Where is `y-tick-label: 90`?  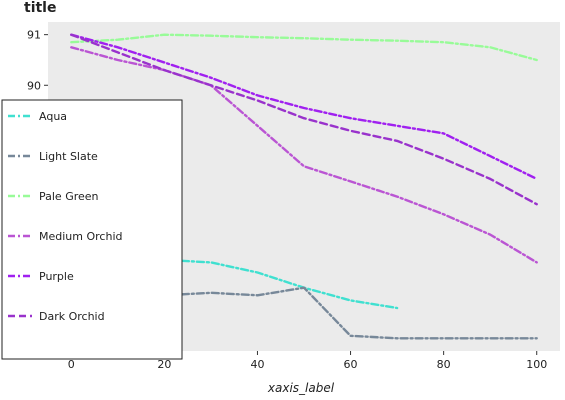 y-tick-label: 90 is located at coordinates (34, 85).